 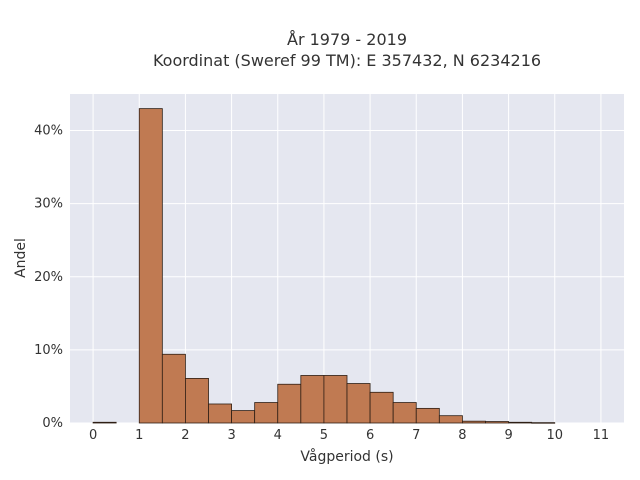 I want to click on y-axis-ticks: 0% 10% 20% 30% 40%, so click(x=48, y=277).